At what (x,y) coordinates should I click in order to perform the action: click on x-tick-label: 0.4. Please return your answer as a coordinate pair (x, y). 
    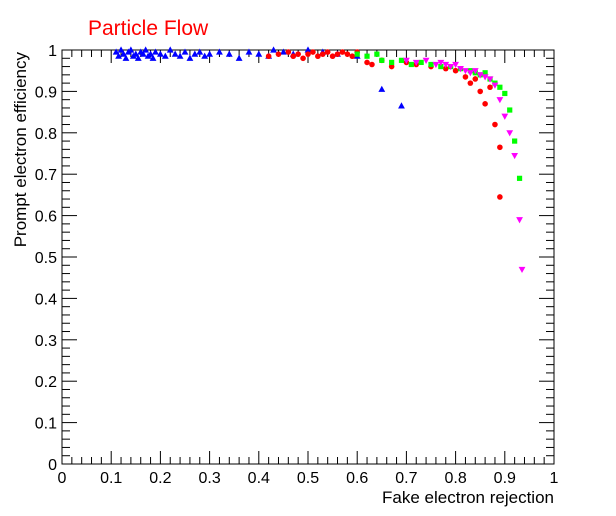
    Looking at the image, I should click on (259, 478).